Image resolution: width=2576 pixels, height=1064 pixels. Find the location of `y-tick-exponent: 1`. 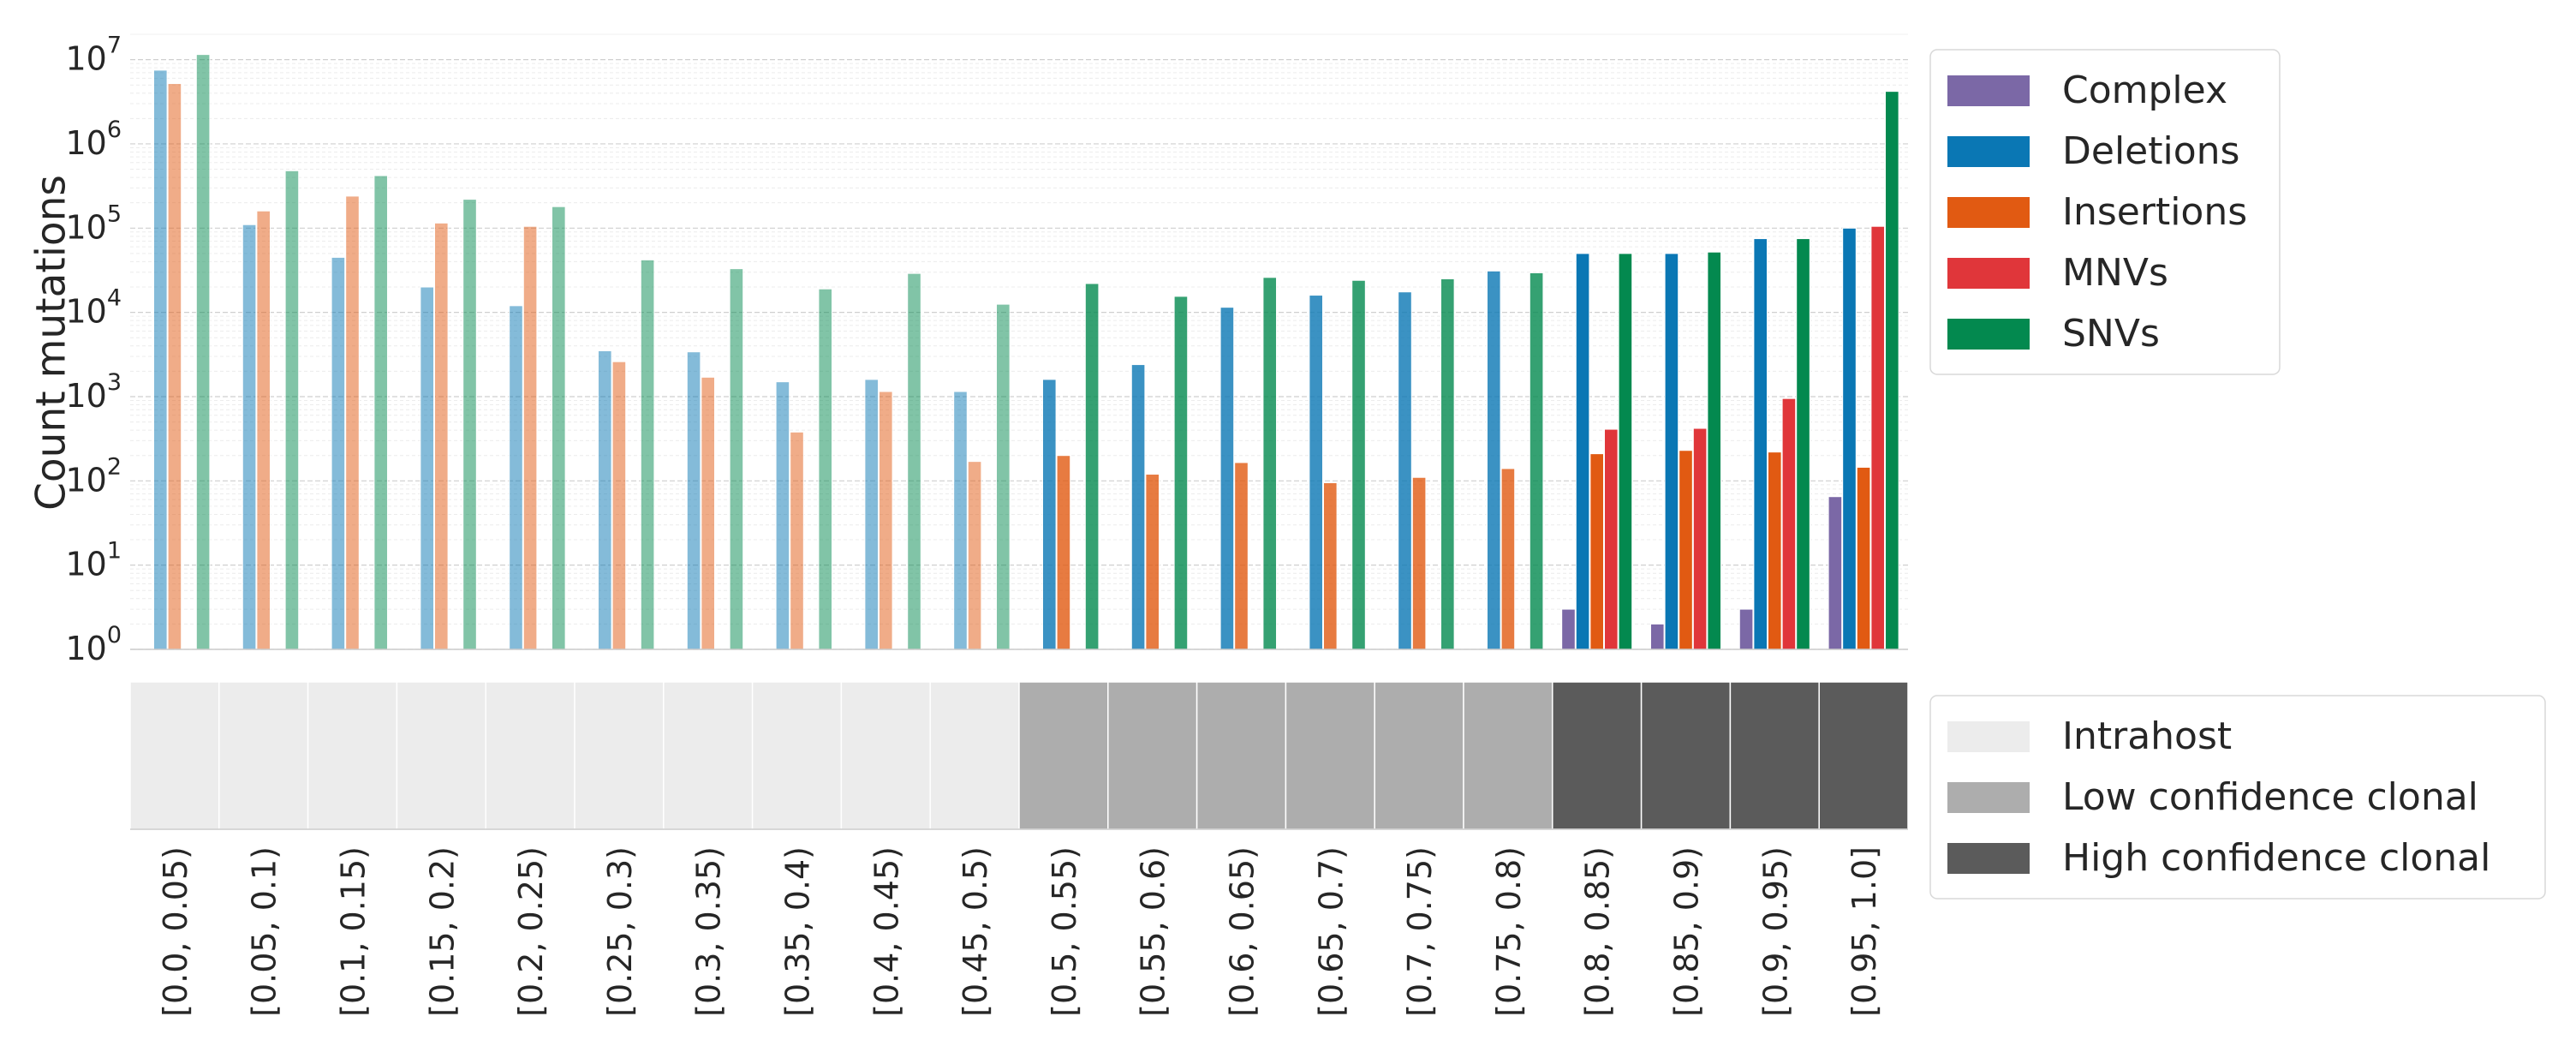

y-tick-exponent: 1 is located at coordinates (115, 552).